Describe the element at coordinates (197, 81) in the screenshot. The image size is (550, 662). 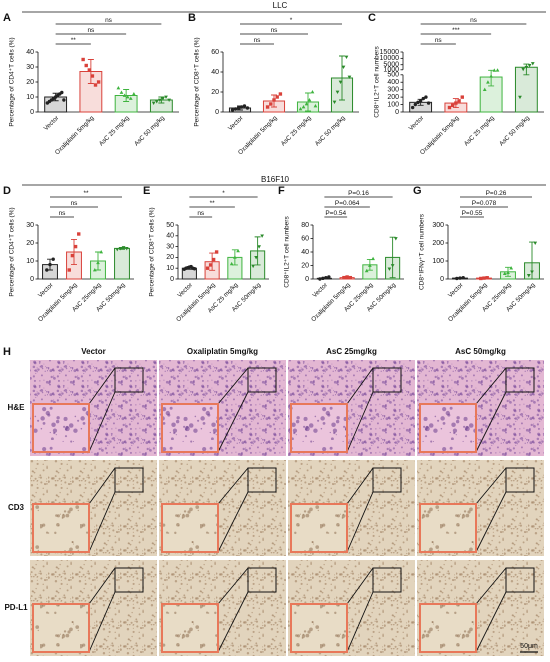
I see `y-axis-label: Percentage of CD8⁺T cells (%)` at that location.